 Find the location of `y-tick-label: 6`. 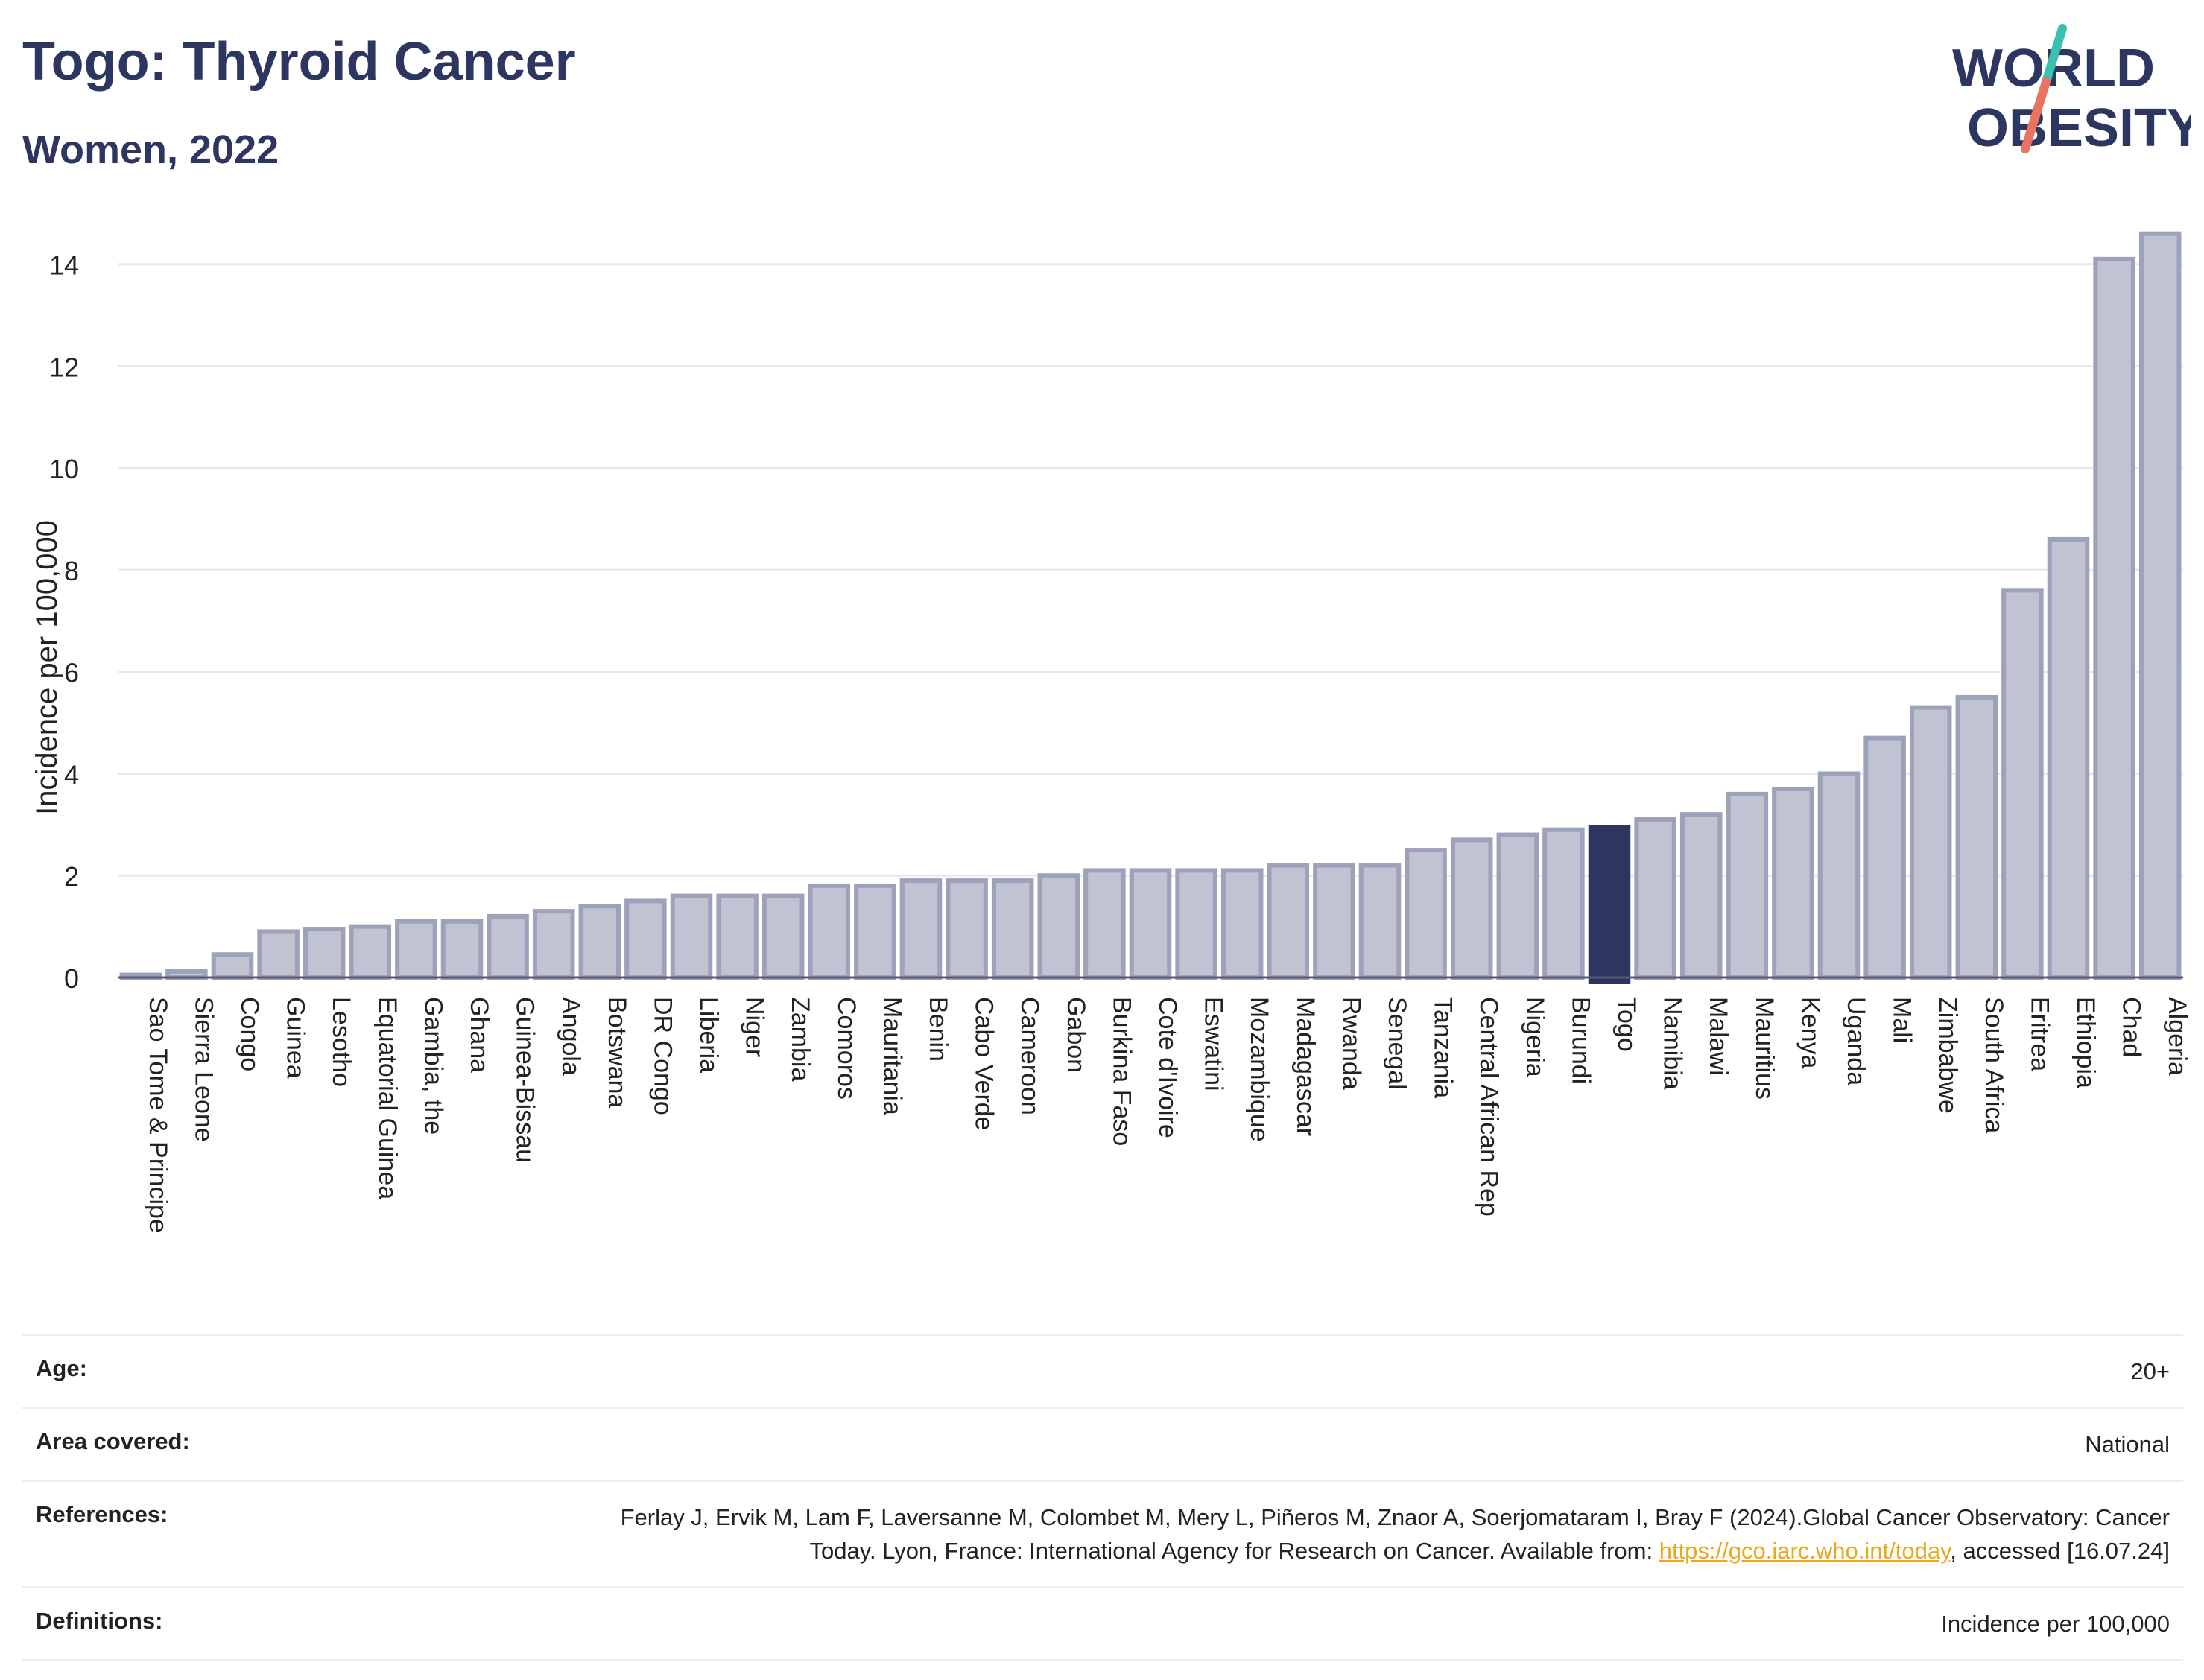

y-tick-label: 6 is located at coordinates (71, 673).